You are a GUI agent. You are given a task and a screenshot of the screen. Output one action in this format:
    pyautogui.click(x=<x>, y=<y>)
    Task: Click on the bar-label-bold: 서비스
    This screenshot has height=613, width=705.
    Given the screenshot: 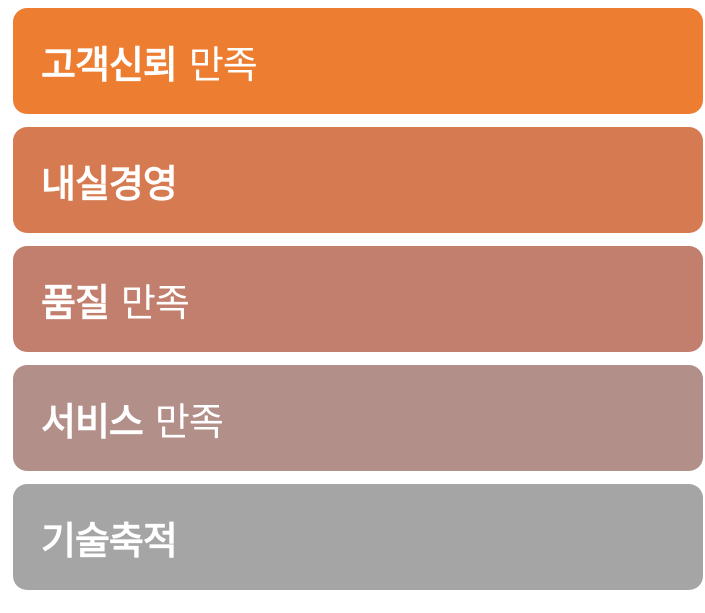 What is the action you would take?
    pyautogui.click(x=92, y=421)
    